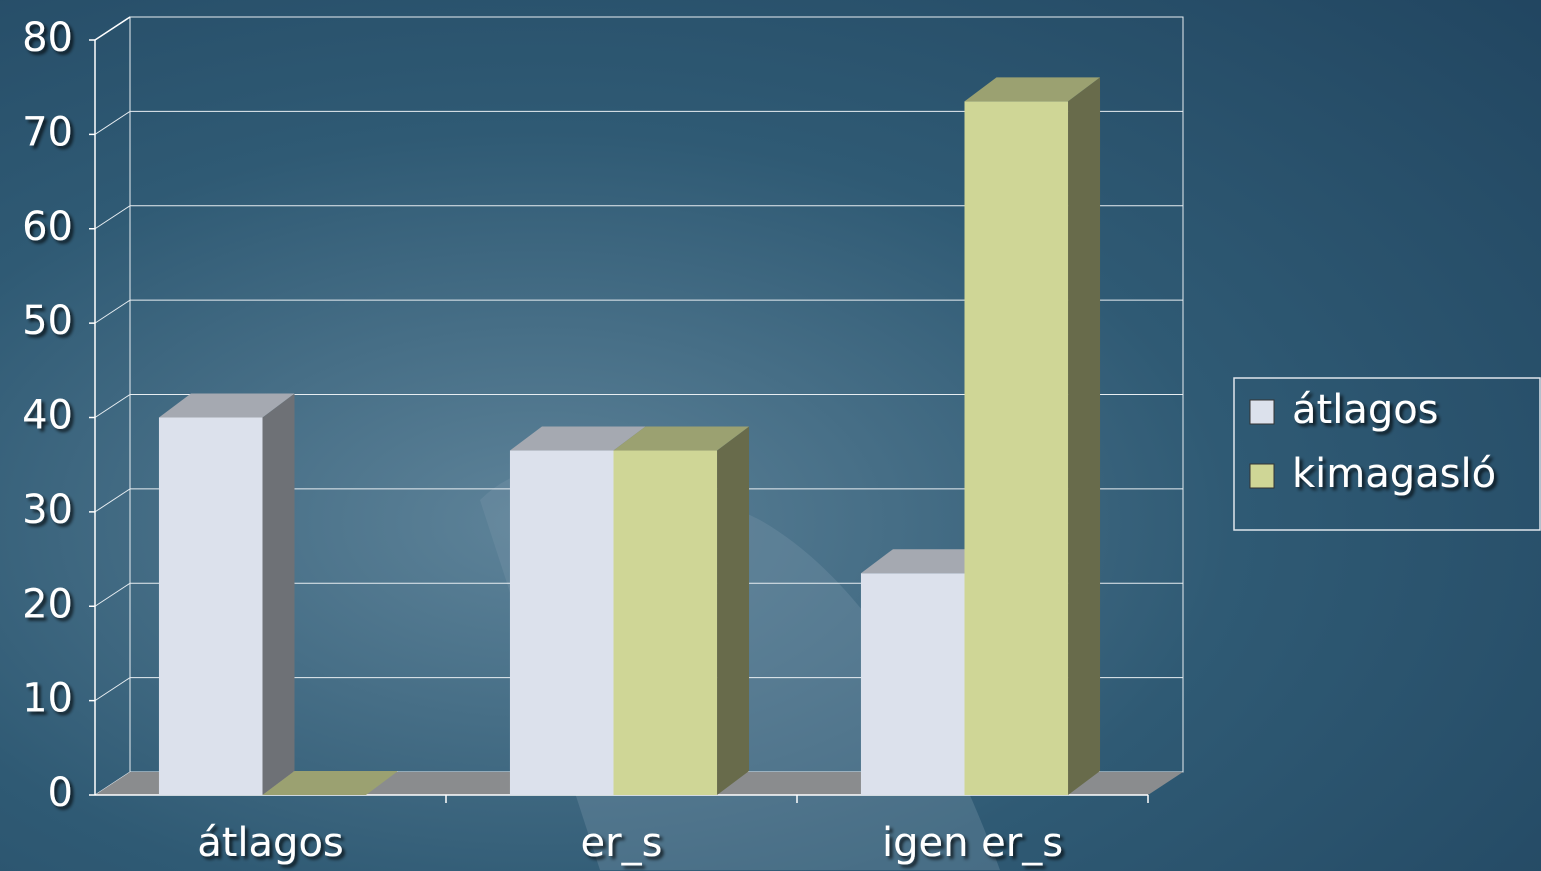  What do you see at coordinates (47, 38) in the screenshot?
I see `y-tick-label: 80` at bounding box center [47, 38].